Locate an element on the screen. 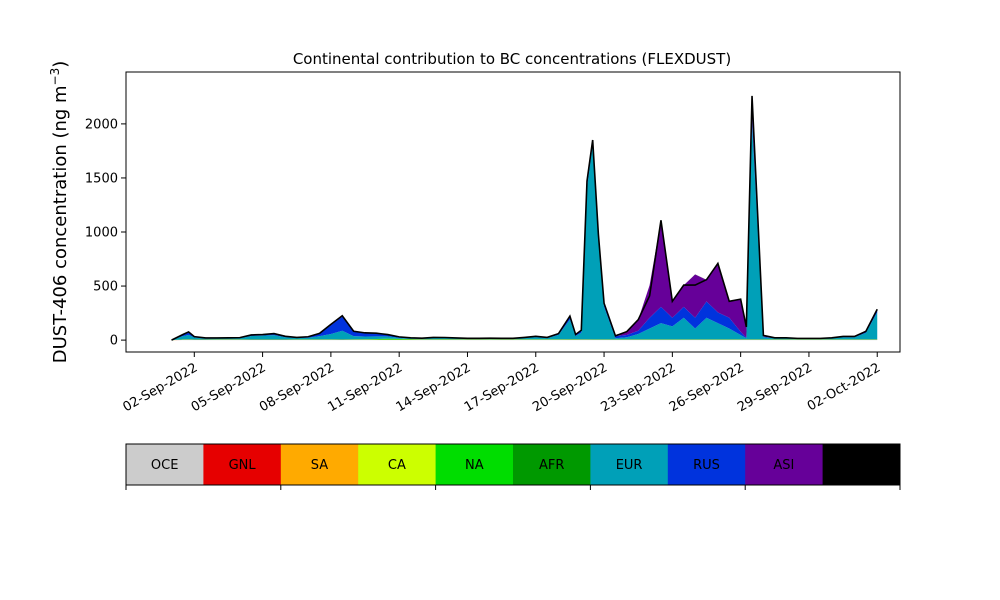 The height and width of the screenshot is (600, 1000). legend-swatch-asi is located at coordinates (784, 464).